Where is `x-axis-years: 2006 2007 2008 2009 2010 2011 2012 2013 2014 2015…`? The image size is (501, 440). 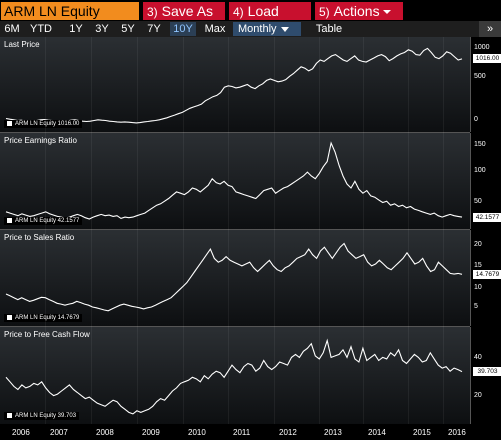 x-axis-years: 2006 2007 2008 2009 2010 2011 2012 2013 2014 2015… is located at coordinates (250, 432).